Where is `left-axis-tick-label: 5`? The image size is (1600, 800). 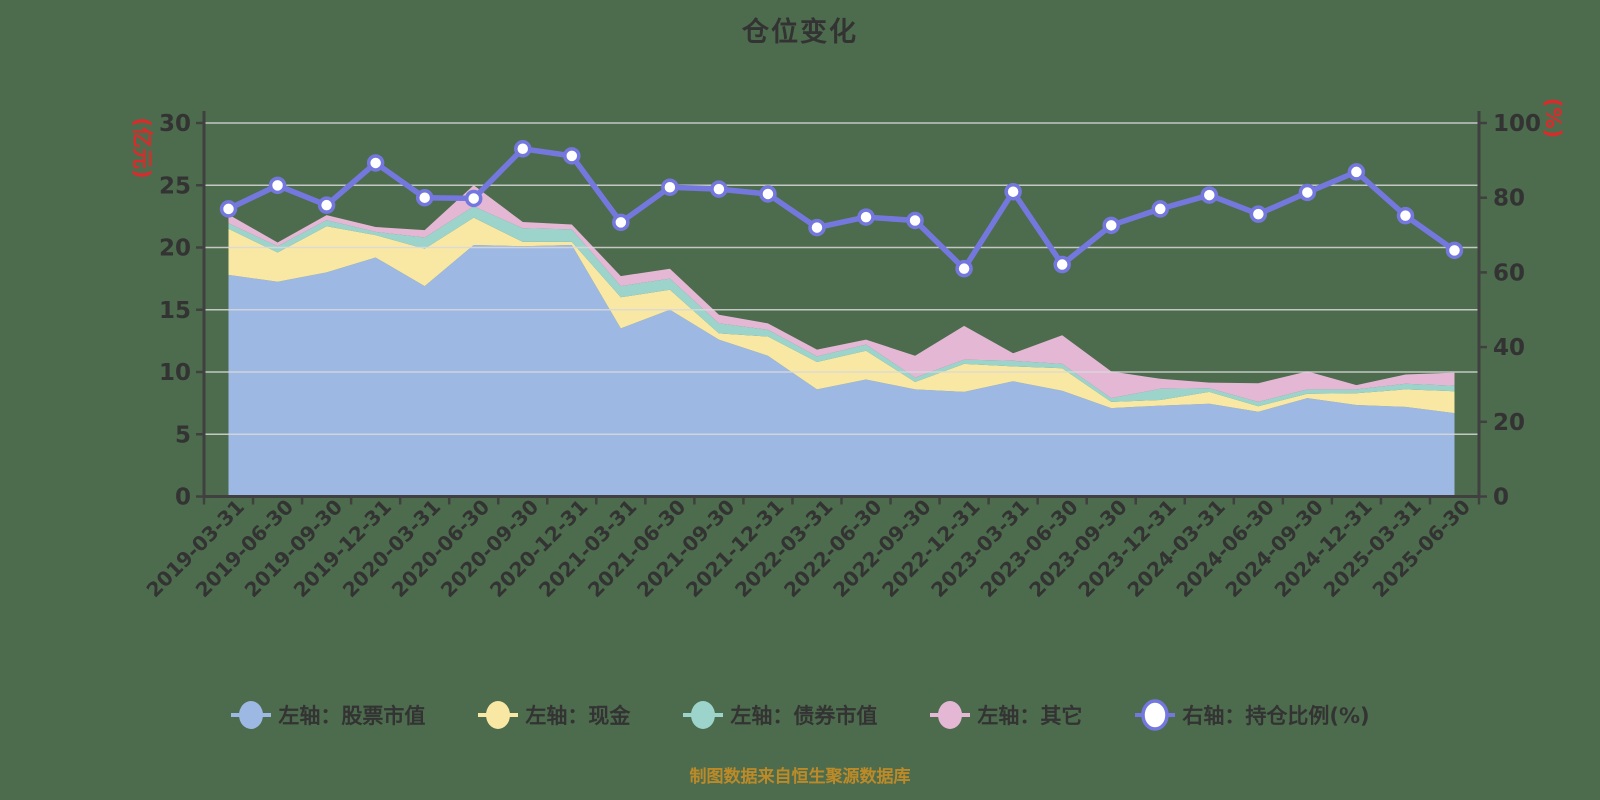
left-axis-tick-label: 5 is located at coordinates (183, 435).